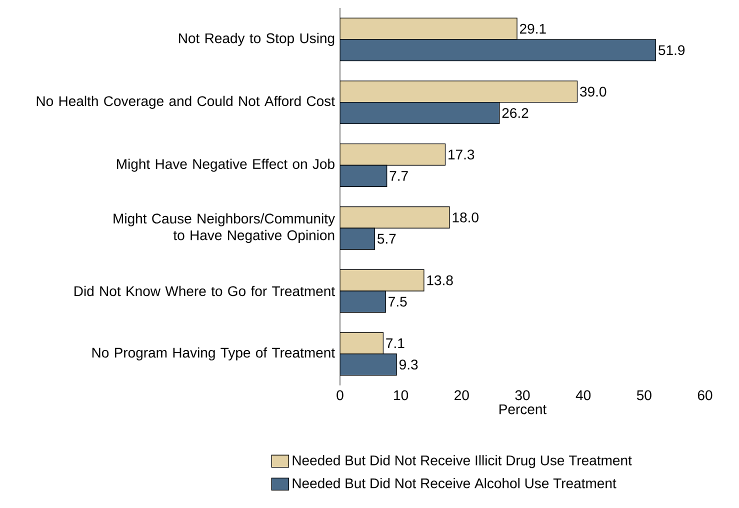  What do you see at coordinates (465, 217) in the screenshot?
I see `data-label: 18.0` at bounding box center [465, 217].